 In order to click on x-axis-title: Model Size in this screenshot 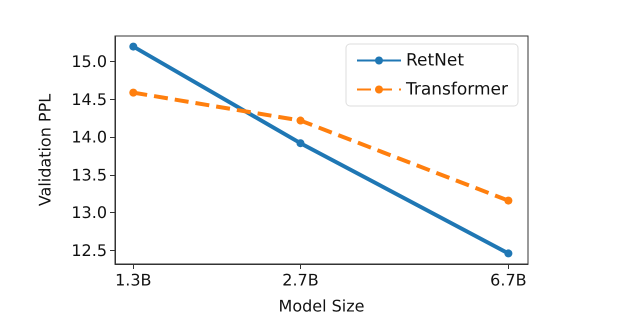, I will do `click(321, 306)`.